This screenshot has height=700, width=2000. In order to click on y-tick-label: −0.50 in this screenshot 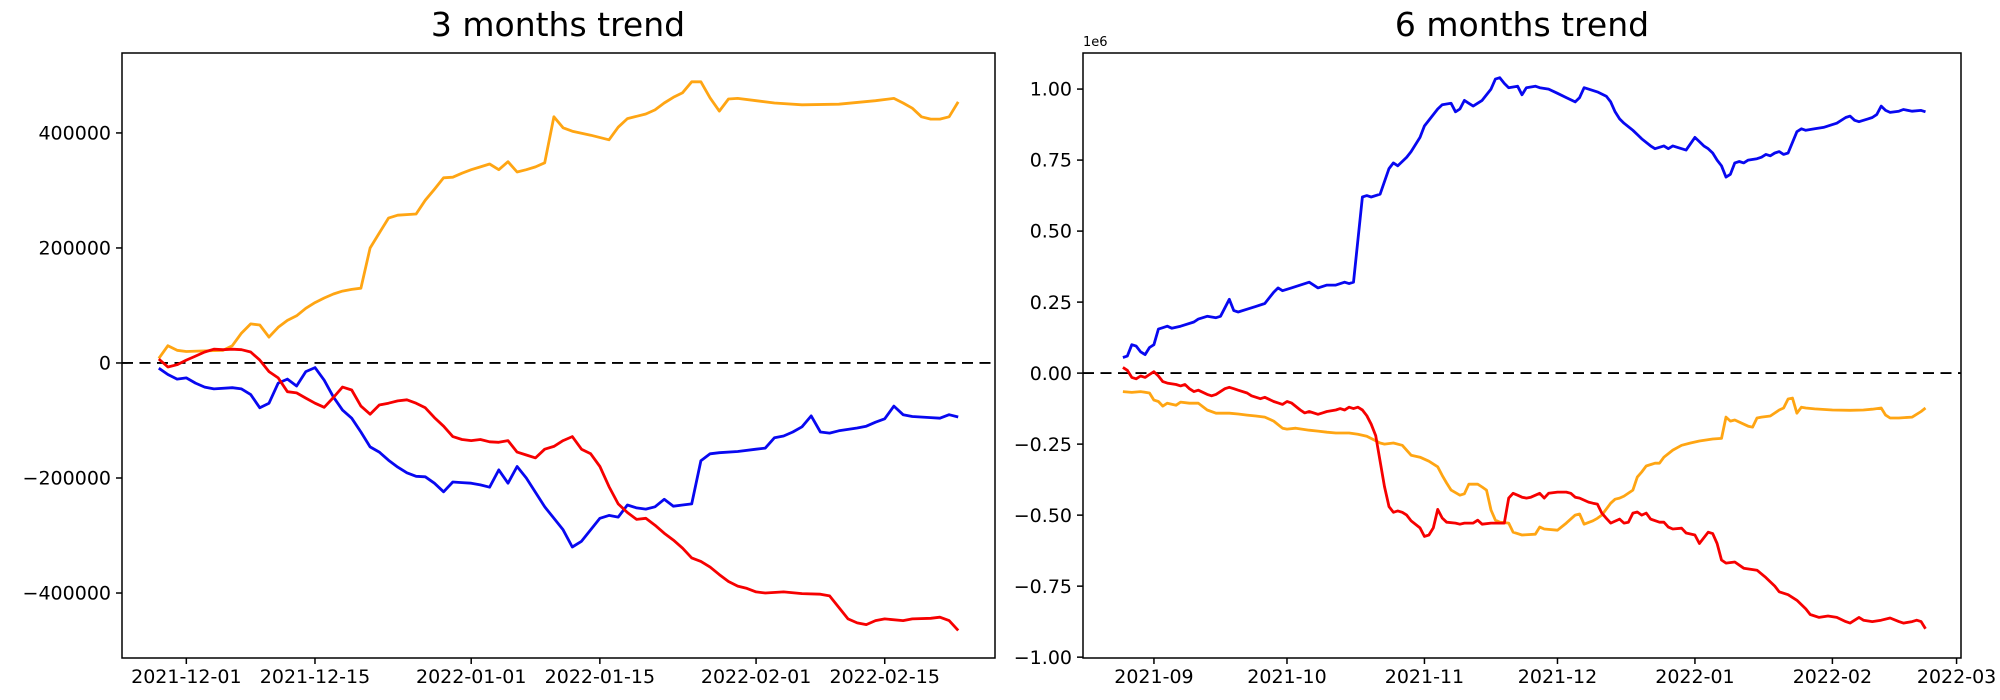, I will do `click(1043, 516)`.